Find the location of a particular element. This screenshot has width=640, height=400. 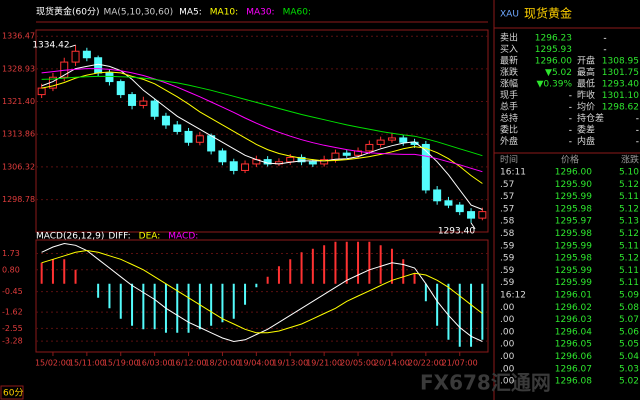

legend-entry: MACD: is located at coordinates (183, 237).